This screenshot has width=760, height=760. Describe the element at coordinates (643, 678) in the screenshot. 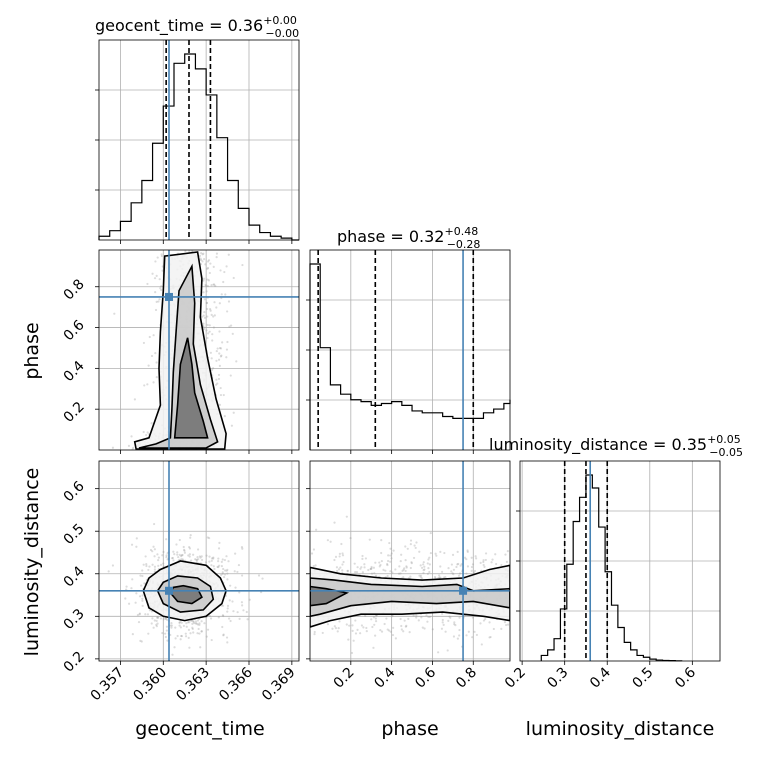

I see `x-tick-label: 0.5` at that location.